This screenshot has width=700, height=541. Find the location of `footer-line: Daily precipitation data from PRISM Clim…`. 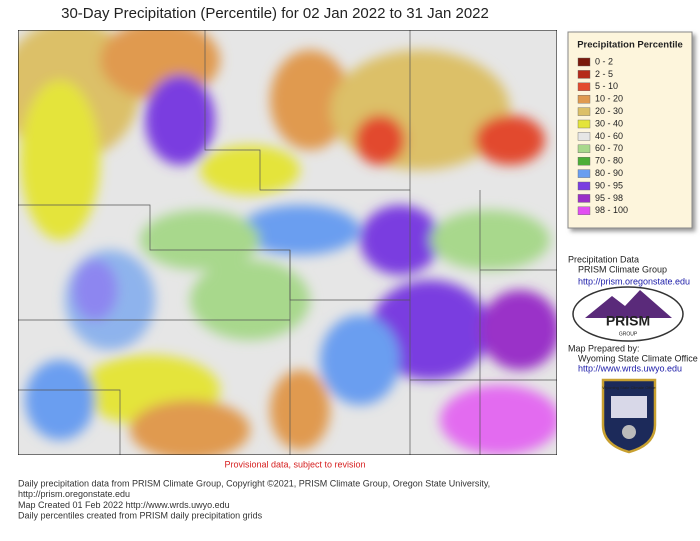

footer-line: Daily precipitation data from PRISM Clim… is located at coordinates (254, 483).